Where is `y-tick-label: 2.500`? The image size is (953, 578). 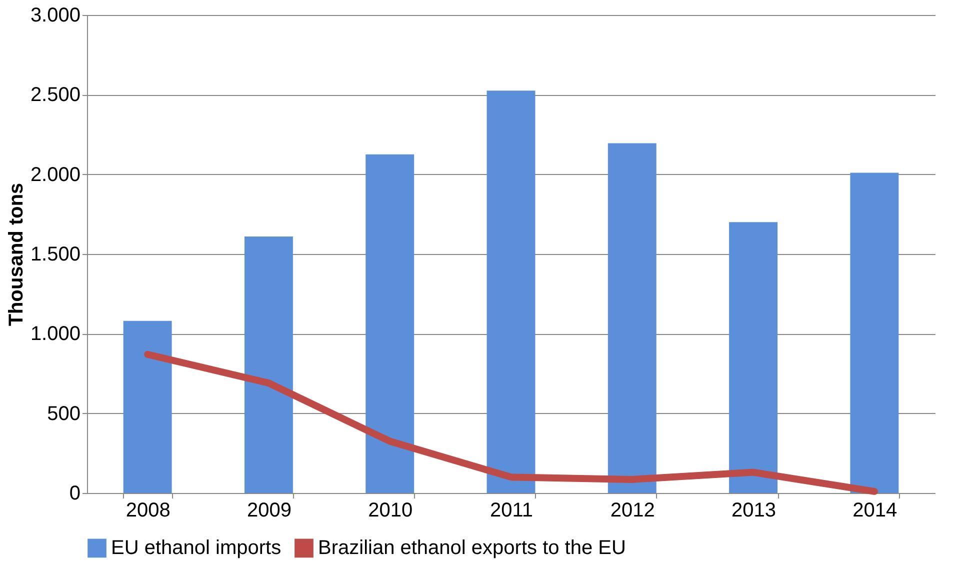 y-tick-label: 2.500 is located at coordinates (55, 95).